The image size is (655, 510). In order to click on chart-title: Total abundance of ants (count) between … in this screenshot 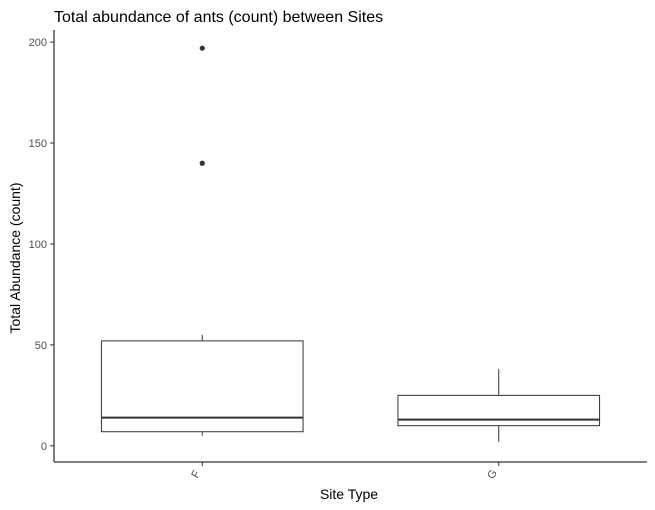, I will do `click(218, 17)`.